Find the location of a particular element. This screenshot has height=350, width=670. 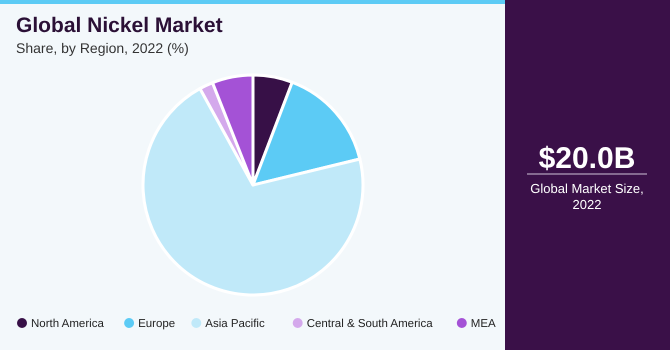

legend-label: Central & South America is located at coordinates (370, 324).